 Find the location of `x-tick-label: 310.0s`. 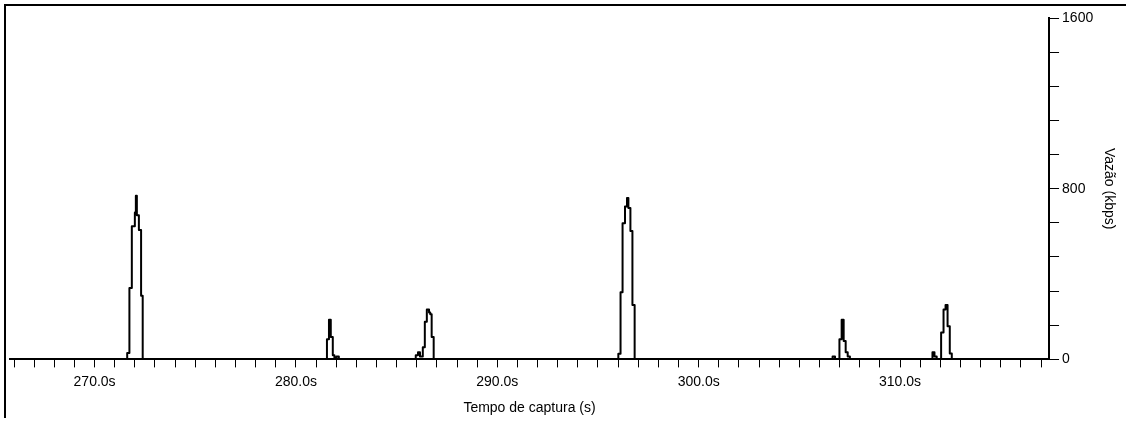

x-tick-label: 310.0s is located at coordinates (900, 380).